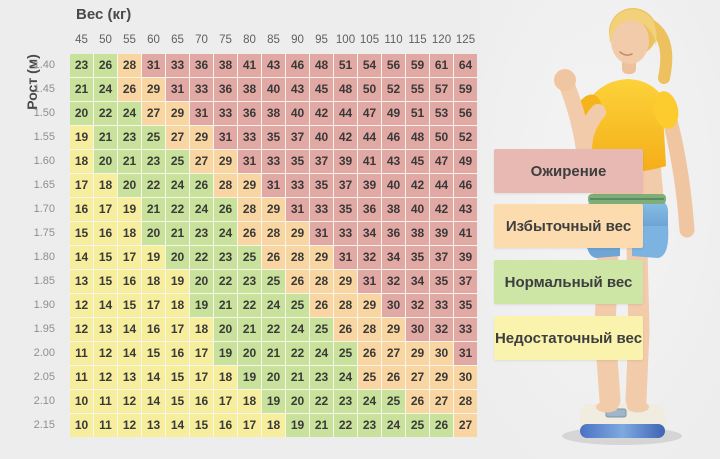 This screenshot has width=720, height=459. What do you see at coordinates (441, 401) in the screenshot?
I see `bmi-cell: 27` at bounding box center [441, 401].